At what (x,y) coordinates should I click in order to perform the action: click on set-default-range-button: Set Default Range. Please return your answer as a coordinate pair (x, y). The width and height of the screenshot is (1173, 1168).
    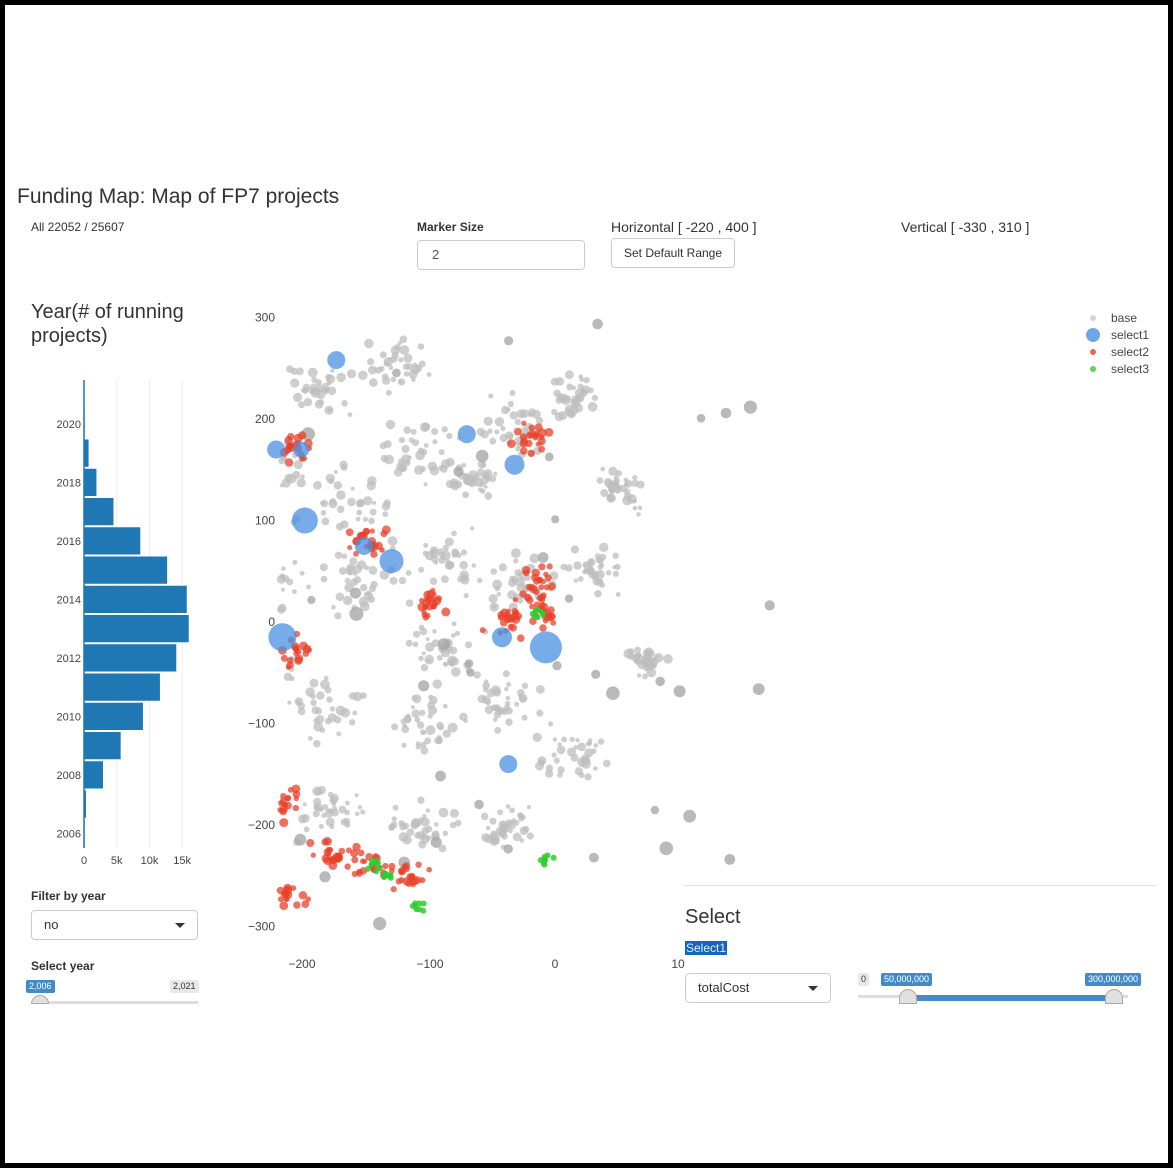
    Looking at the image, I should click on (673, 253).